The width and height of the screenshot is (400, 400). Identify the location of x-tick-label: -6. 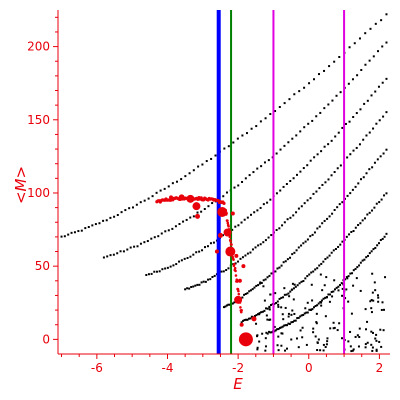
(97, 368).